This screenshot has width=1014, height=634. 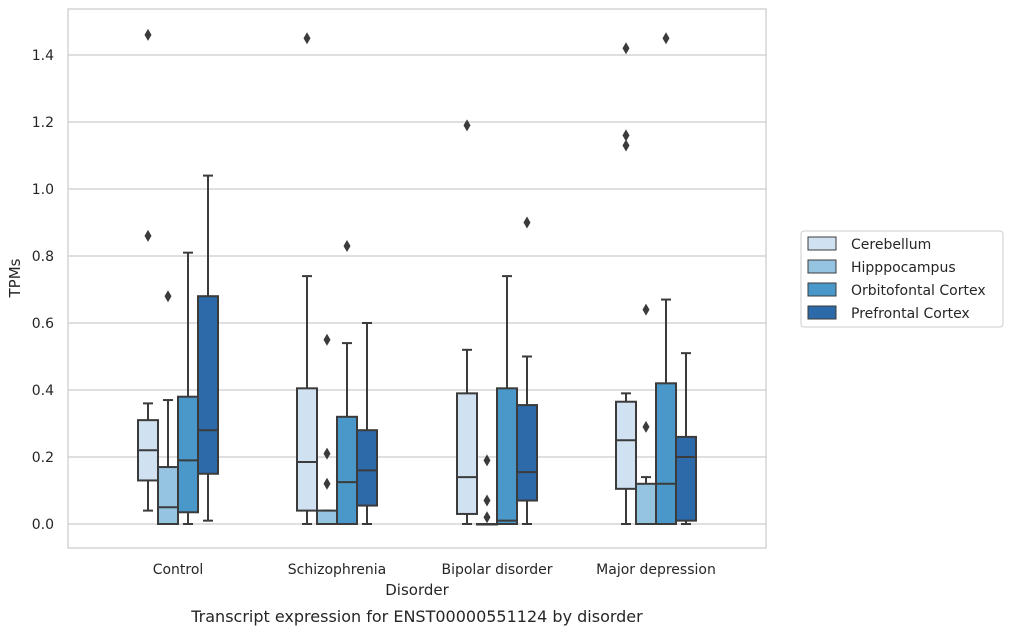 What do you see at coordinates (910, 314) in the screenshot?
I see `legend-label: Prefrontal Cortex` at bounding box center [910, 314].